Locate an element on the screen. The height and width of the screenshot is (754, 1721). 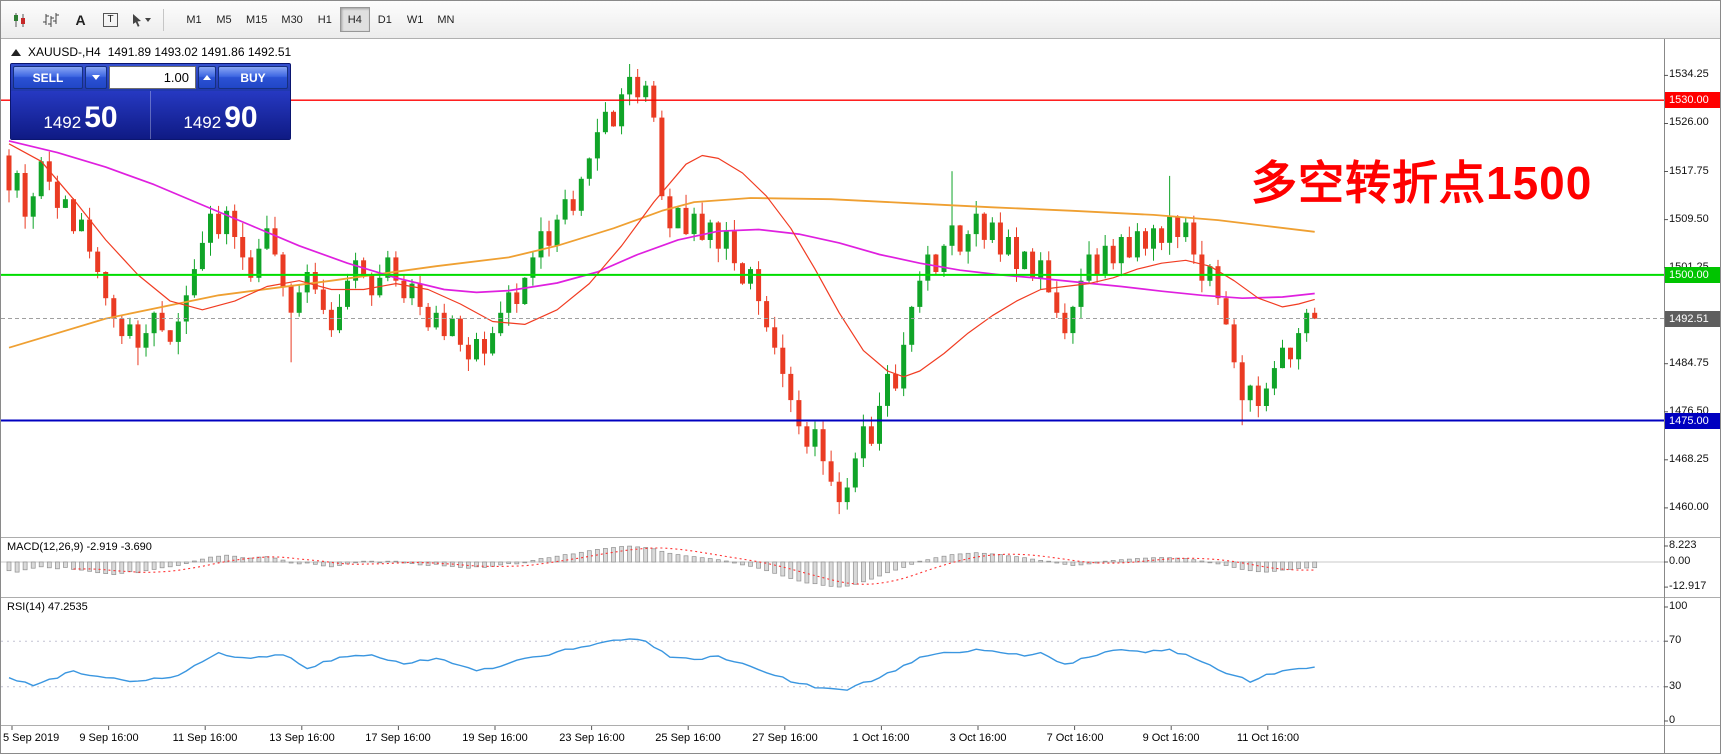
timeframe-button-m5: M5 is located at coordinates (224, 19).